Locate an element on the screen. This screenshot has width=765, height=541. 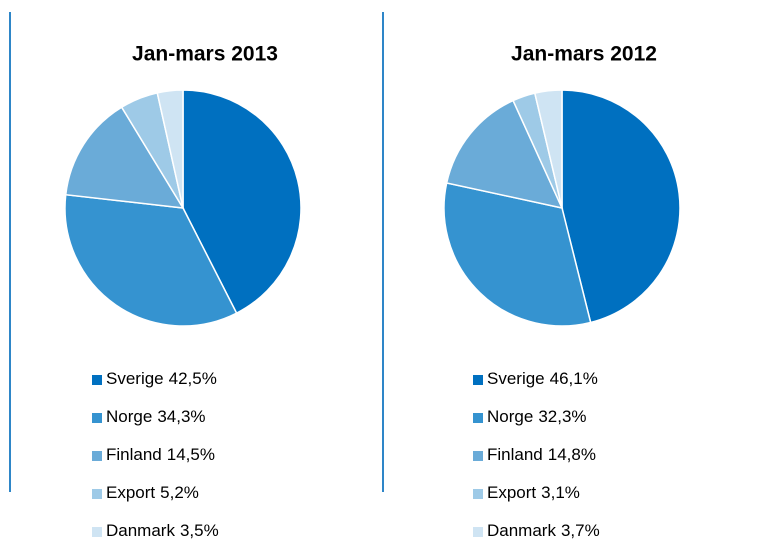
legend-label: Sverige 46,1% is located at coordinates (542, 378).